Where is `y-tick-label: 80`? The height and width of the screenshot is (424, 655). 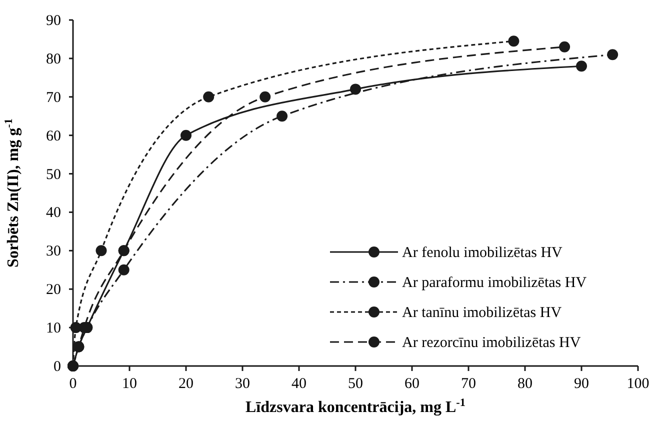
y-tick-label: 80 is located at coordinates (53, 59).